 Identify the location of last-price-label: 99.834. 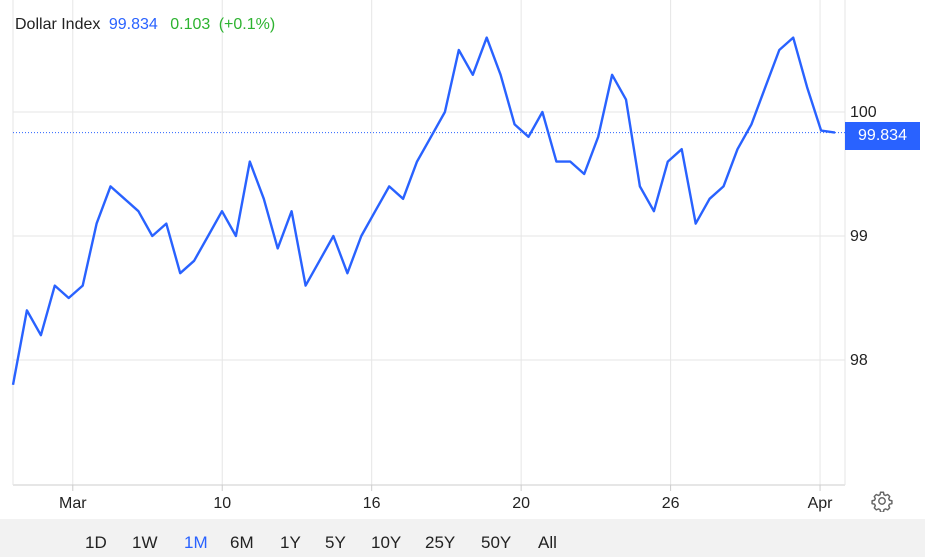
(882, 136).